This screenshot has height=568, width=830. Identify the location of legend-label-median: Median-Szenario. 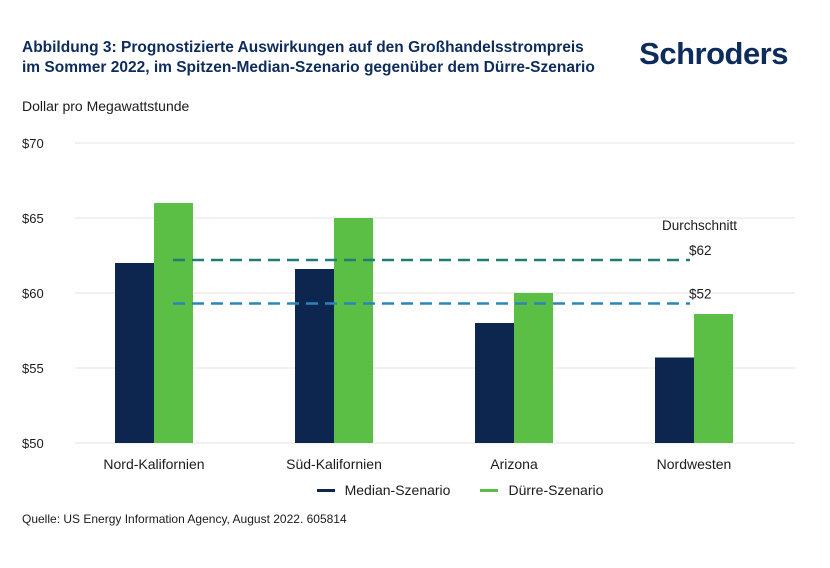
(397, 490).